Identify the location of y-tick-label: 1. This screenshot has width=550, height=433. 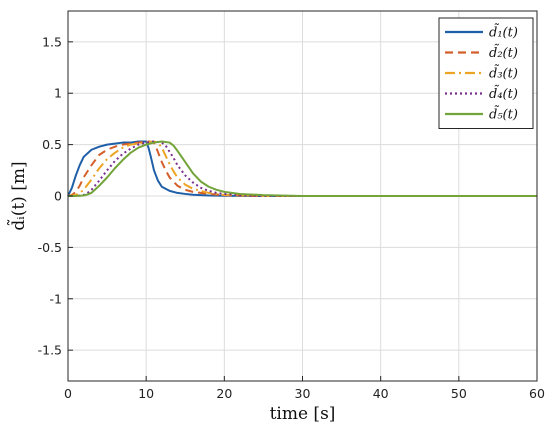
(58, 93).